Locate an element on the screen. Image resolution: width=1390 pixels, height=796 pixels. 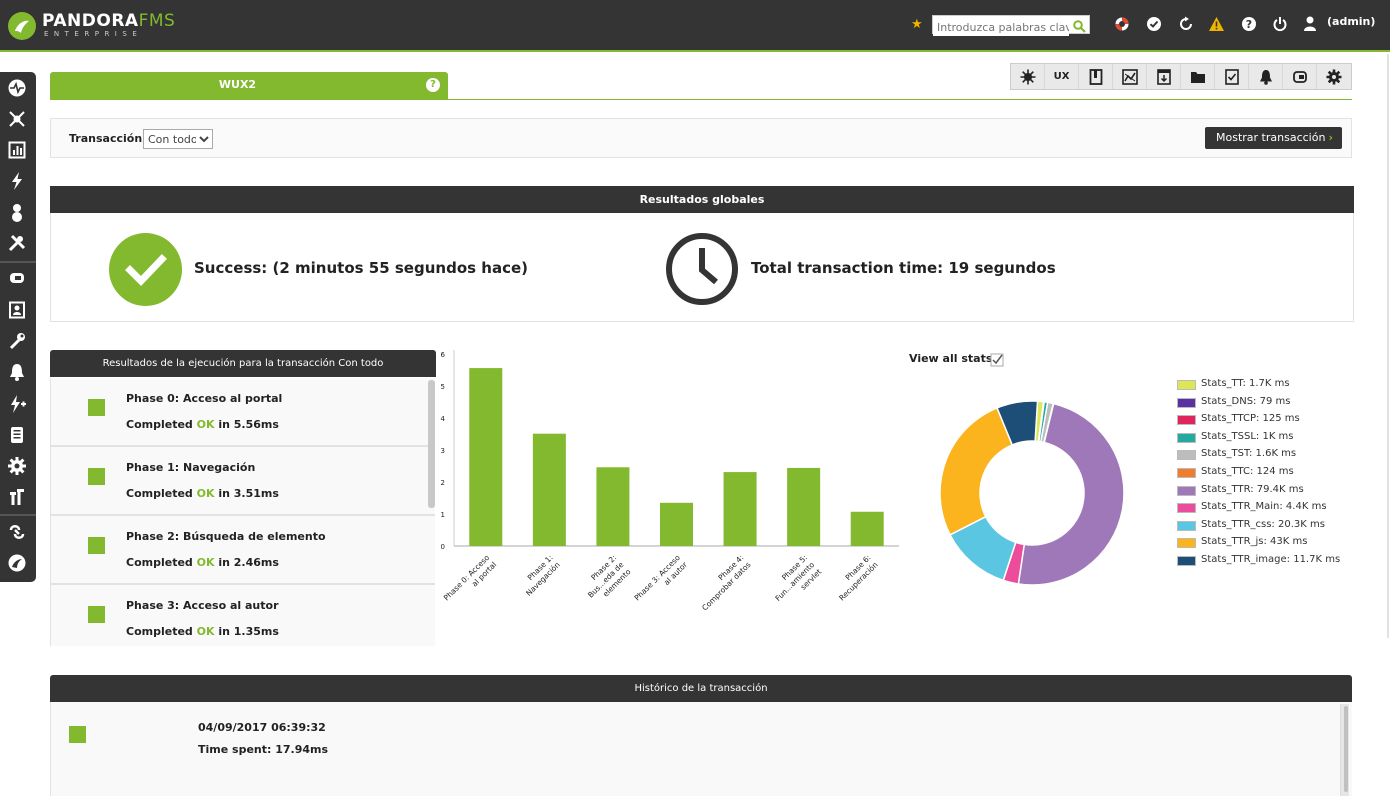
phase-title: Phase 2: Búsqueda de elemento is located at coordinates (226, 536).